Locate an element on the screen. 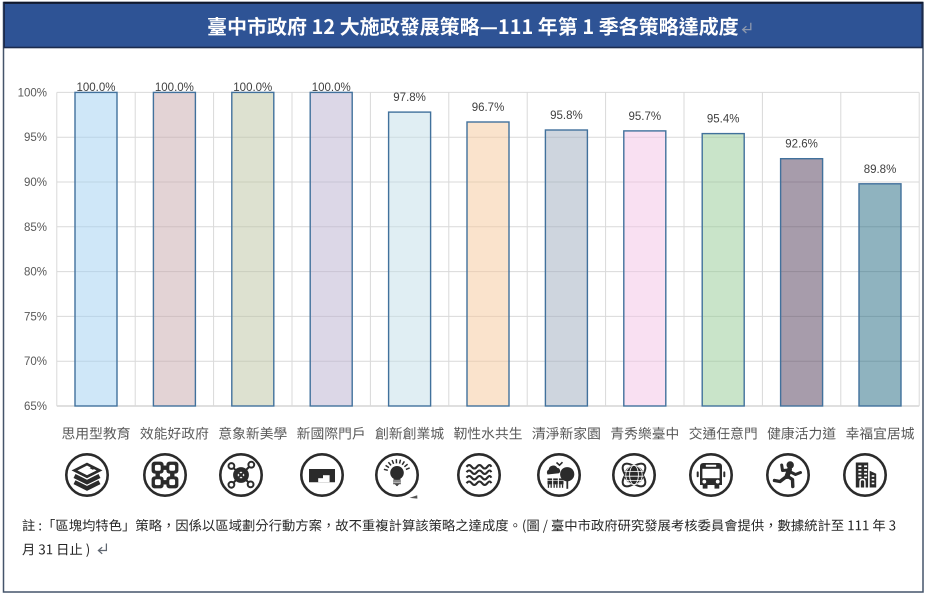  svg-text: 70% is located at coordinates (35, 362).